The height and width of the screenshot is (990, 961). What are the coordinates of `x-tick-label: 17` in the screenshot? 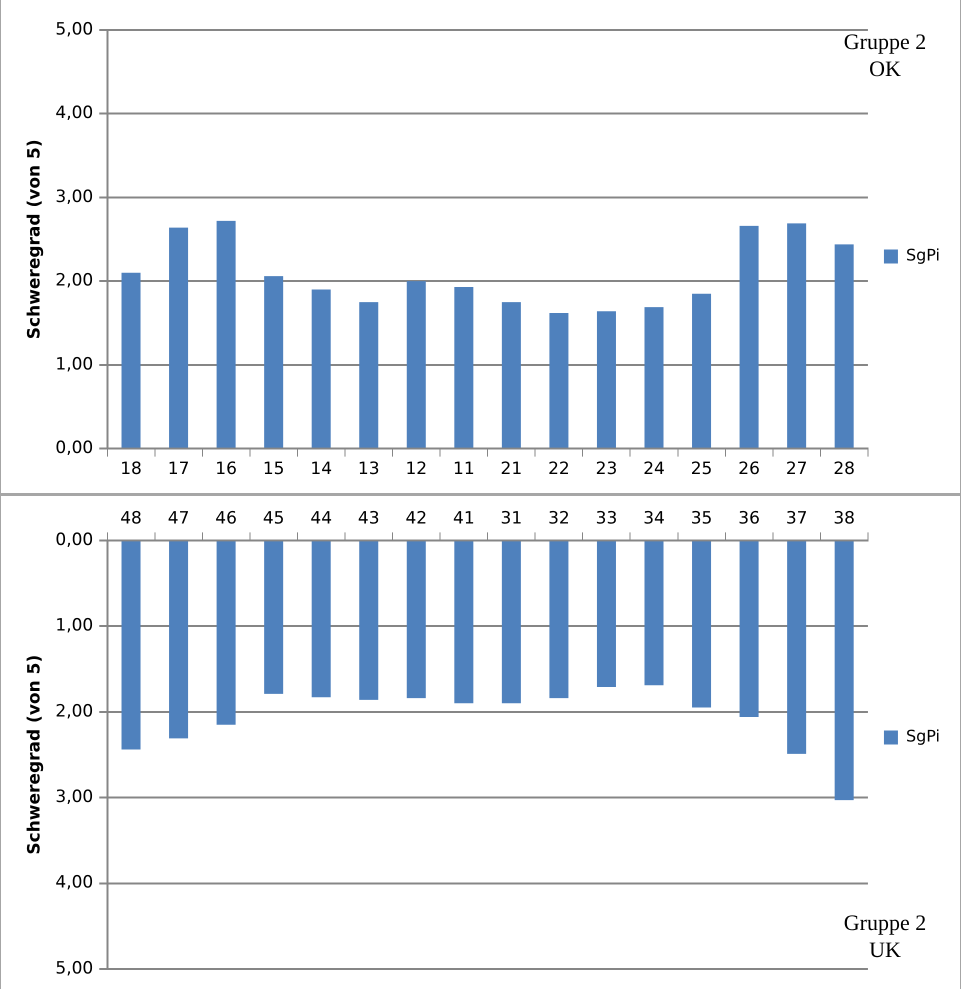 It's located at (179, 469).